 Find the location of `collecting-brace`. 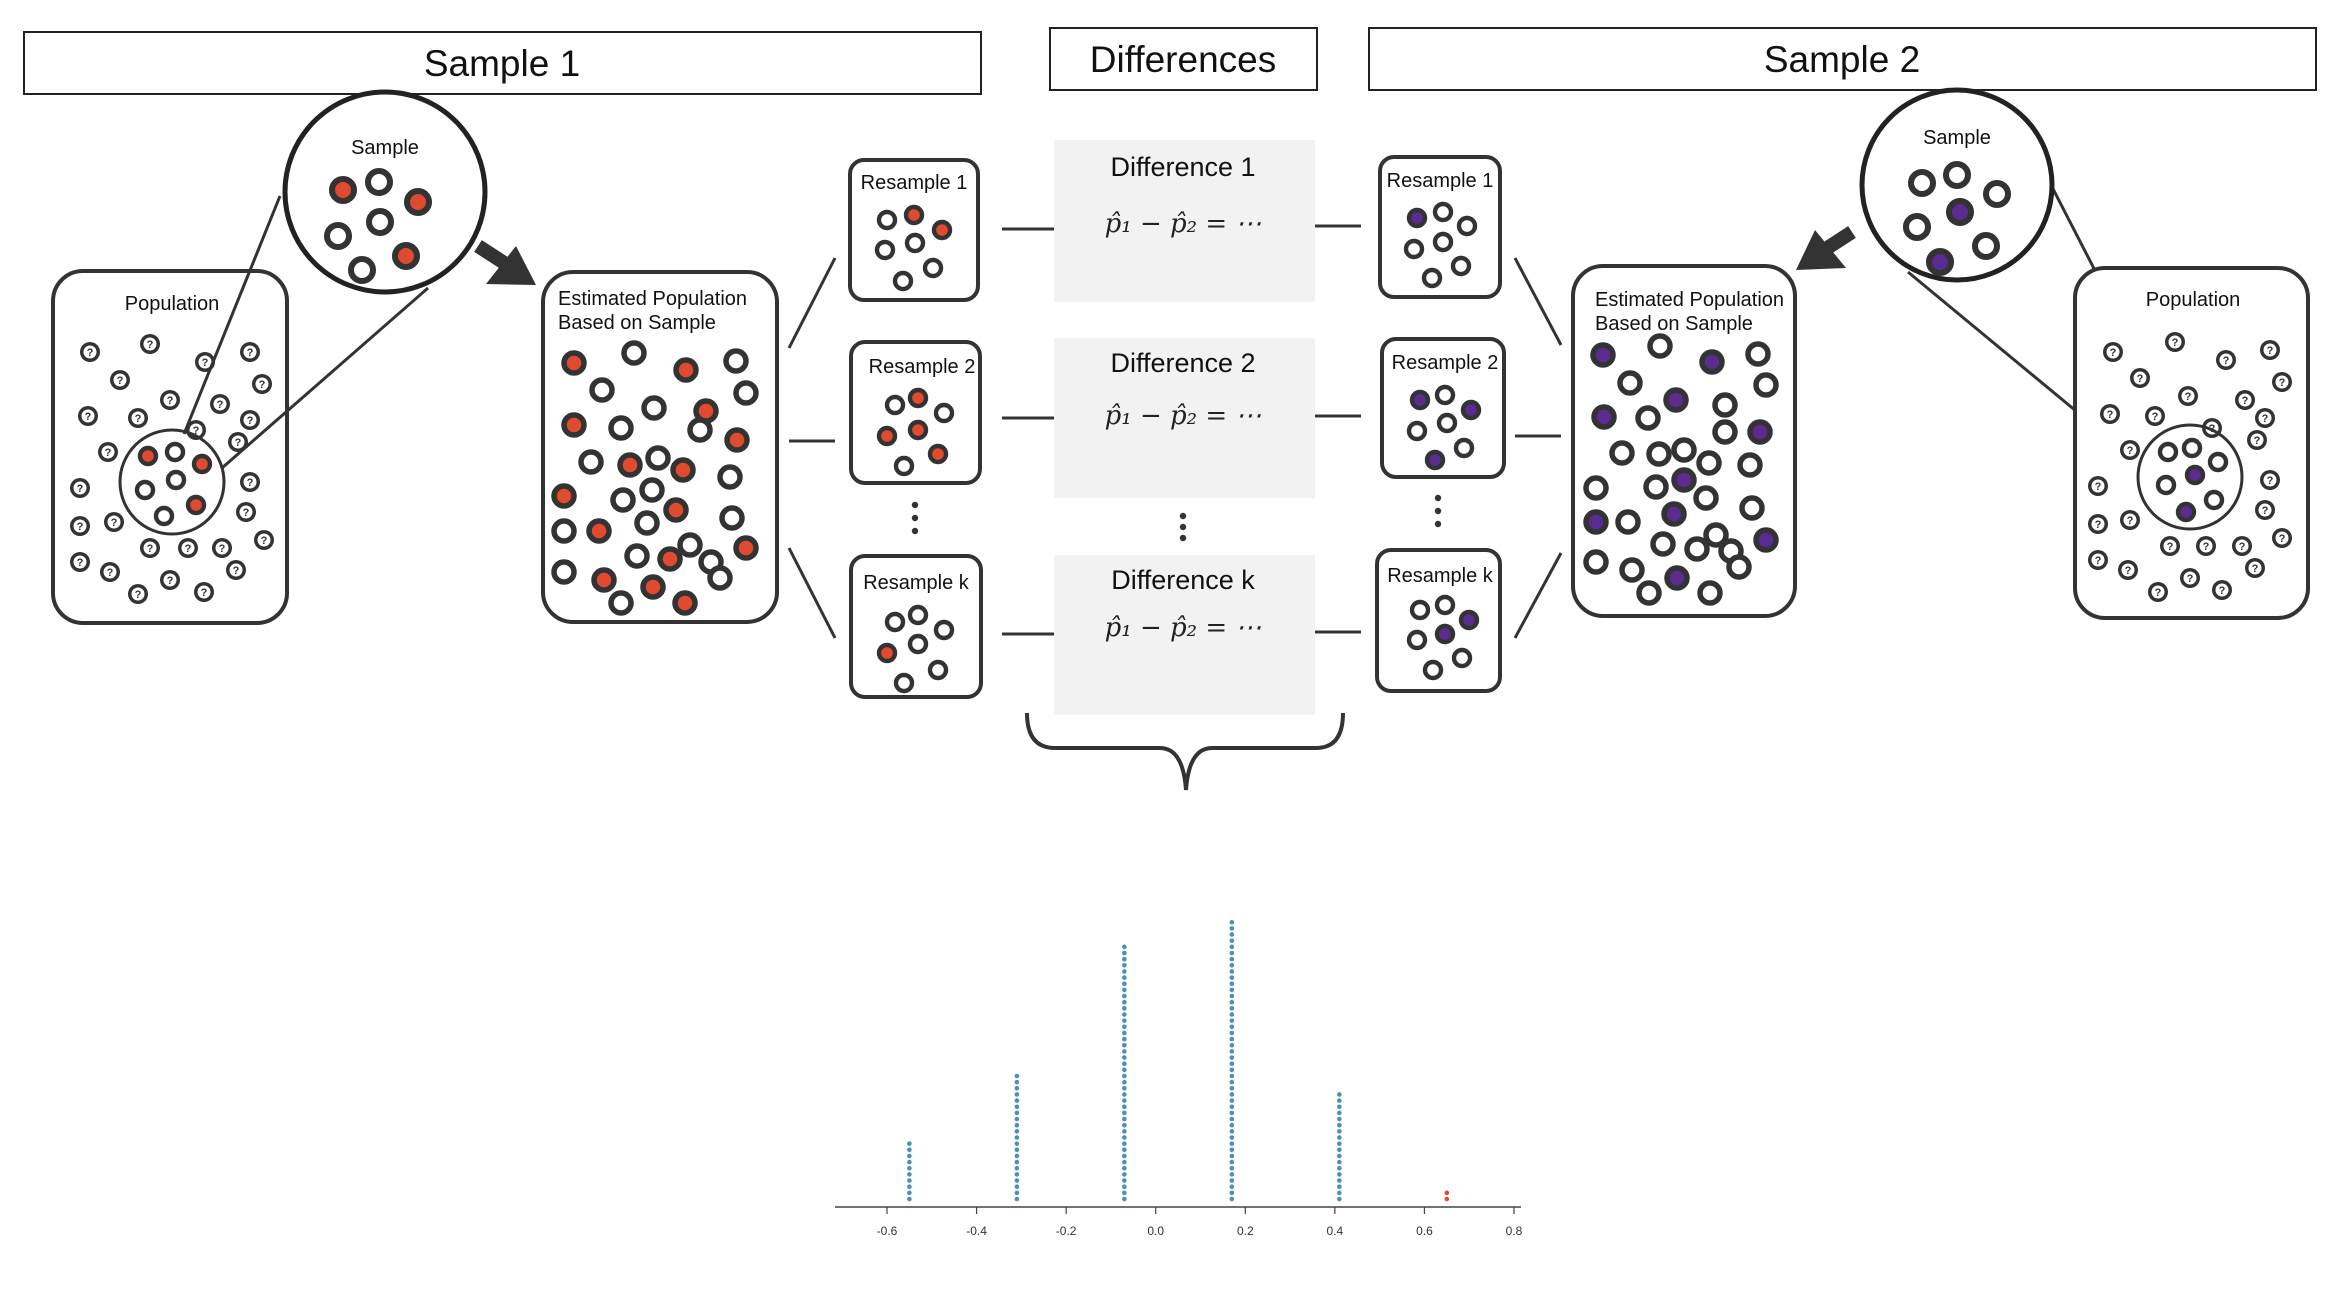

collecting-brace is located at coordinates (1185, 751).